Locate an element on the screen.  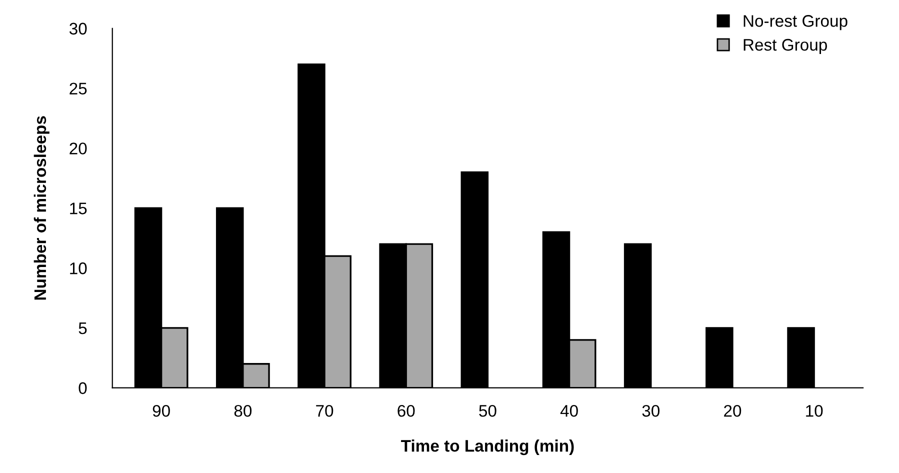
x-tick-label: 30 is located at coordinates (651, 410).